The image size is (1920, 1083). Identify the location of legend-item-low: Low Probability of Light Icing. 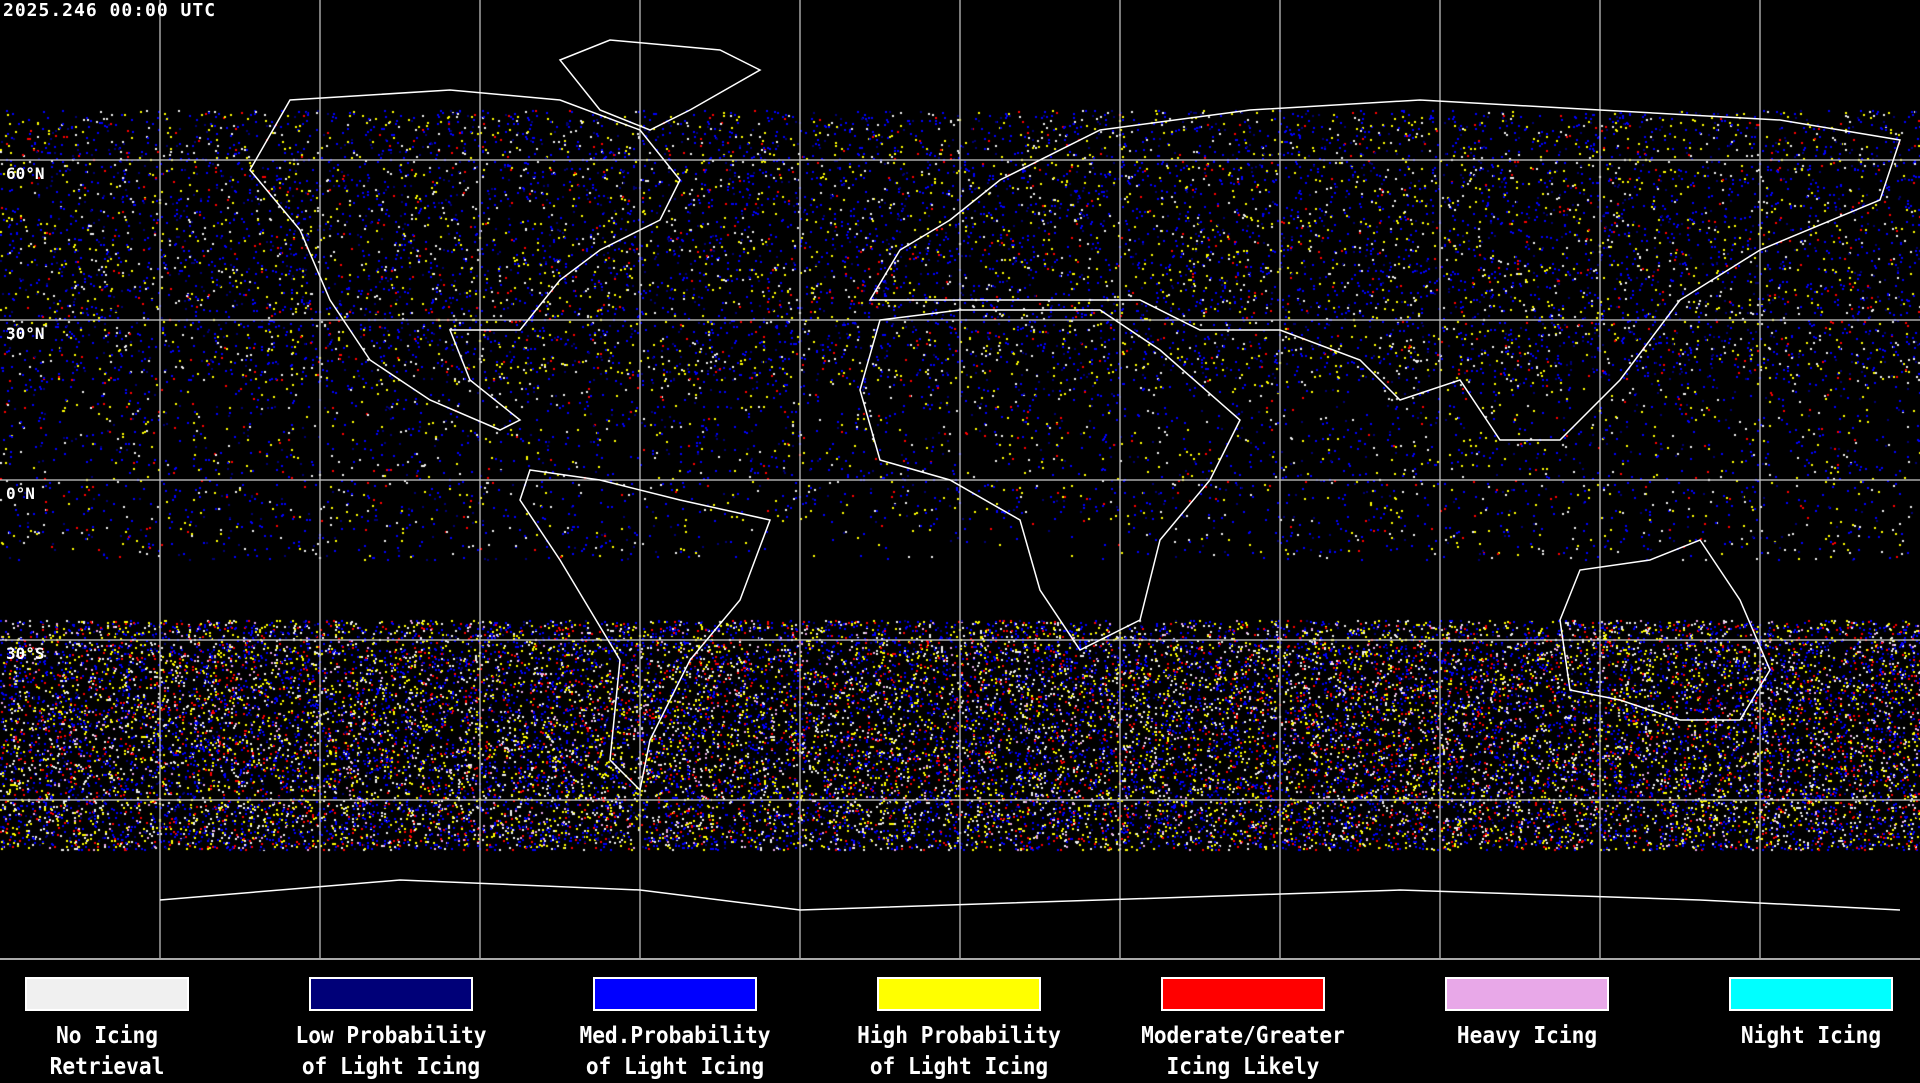
(391, 1029).